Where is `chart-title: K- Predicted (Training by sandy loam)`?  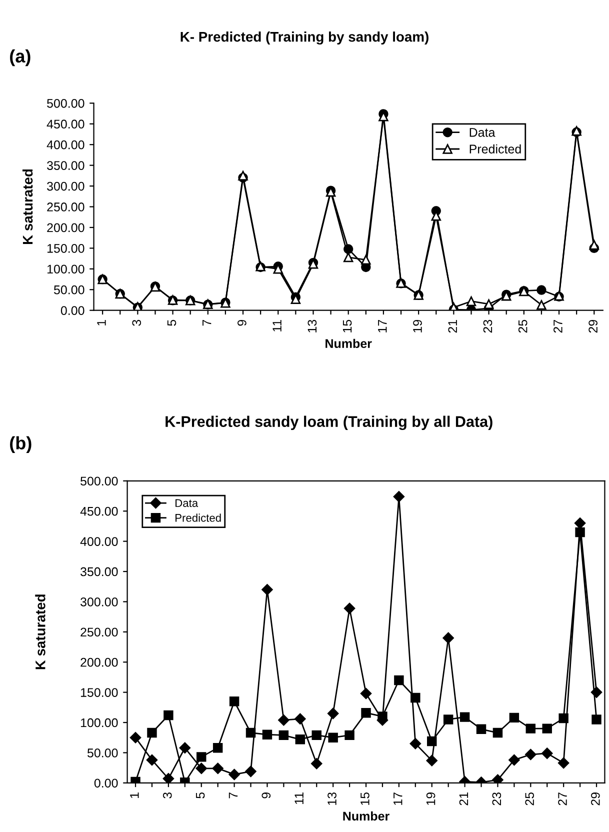 chart-title: K- Predicted (Training by sandy loam) is located at coordinates (304, 38).